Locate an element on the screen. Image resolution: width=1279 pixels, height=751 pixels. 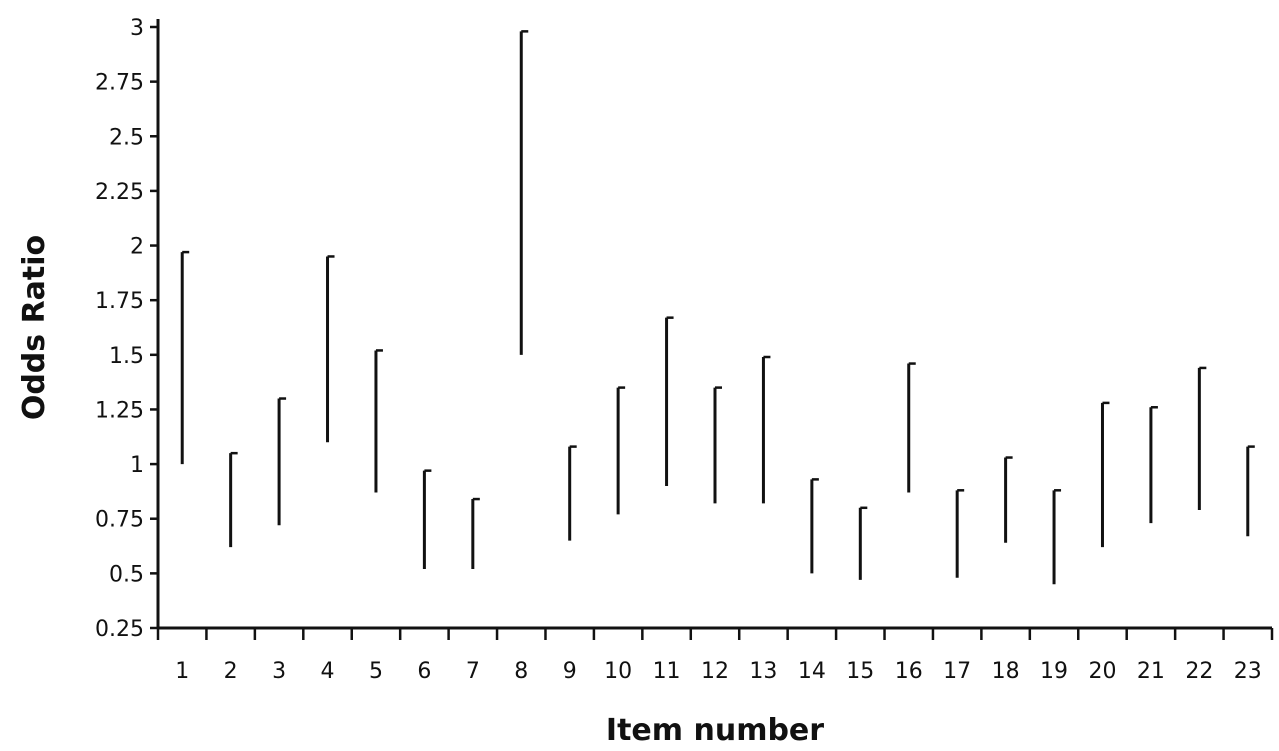
x-tick-label: 16 is located at coordinates (909, 671).